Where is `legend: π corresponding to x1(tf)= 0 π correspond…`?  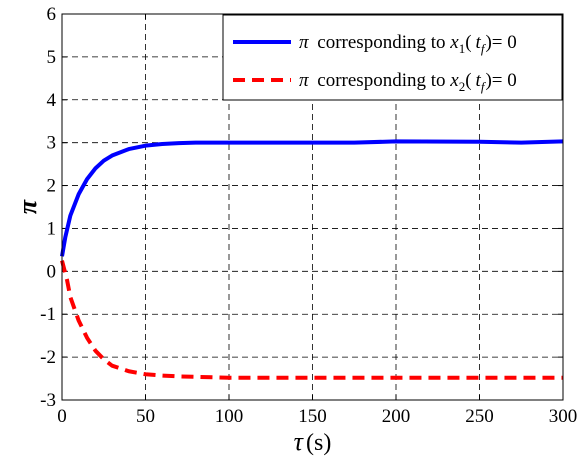 legend: π corresponding to x1(tf)= 0 π correspond… is located at coordinates (392, 57).